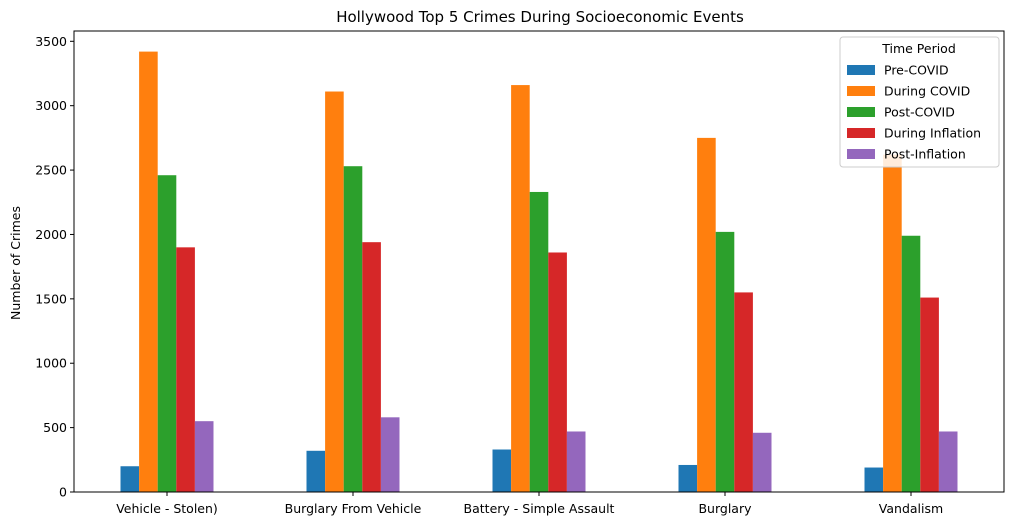  Describe the element at coordinates (725, 508) in the screenshot. I see `x-tick-label: Burglary` at that location.